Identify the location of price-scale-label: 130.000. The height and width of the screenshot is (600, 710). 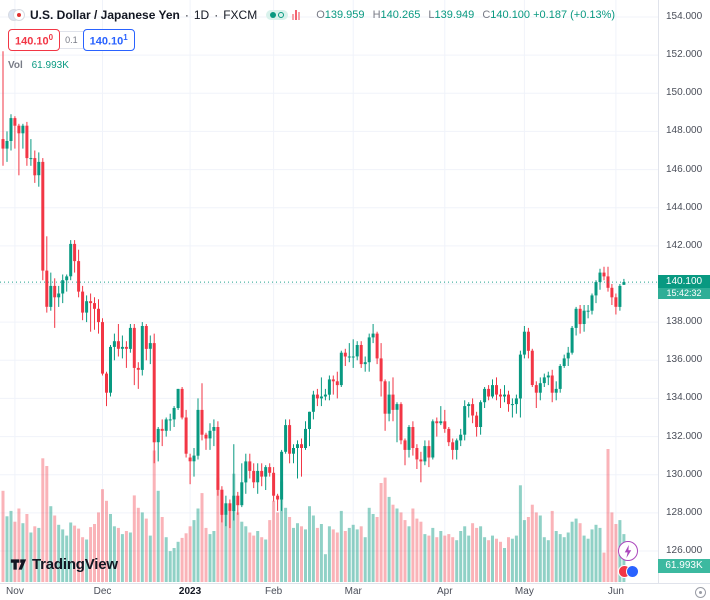
(684, 474).